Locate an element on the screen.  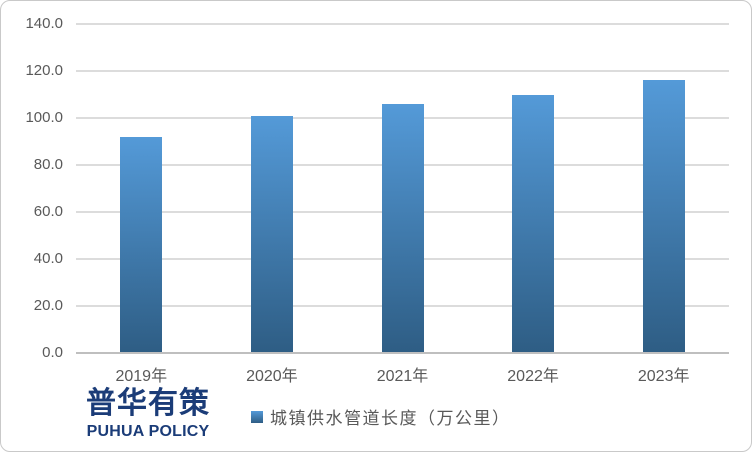
bar-2023年 is located at coordinates (663, 216).